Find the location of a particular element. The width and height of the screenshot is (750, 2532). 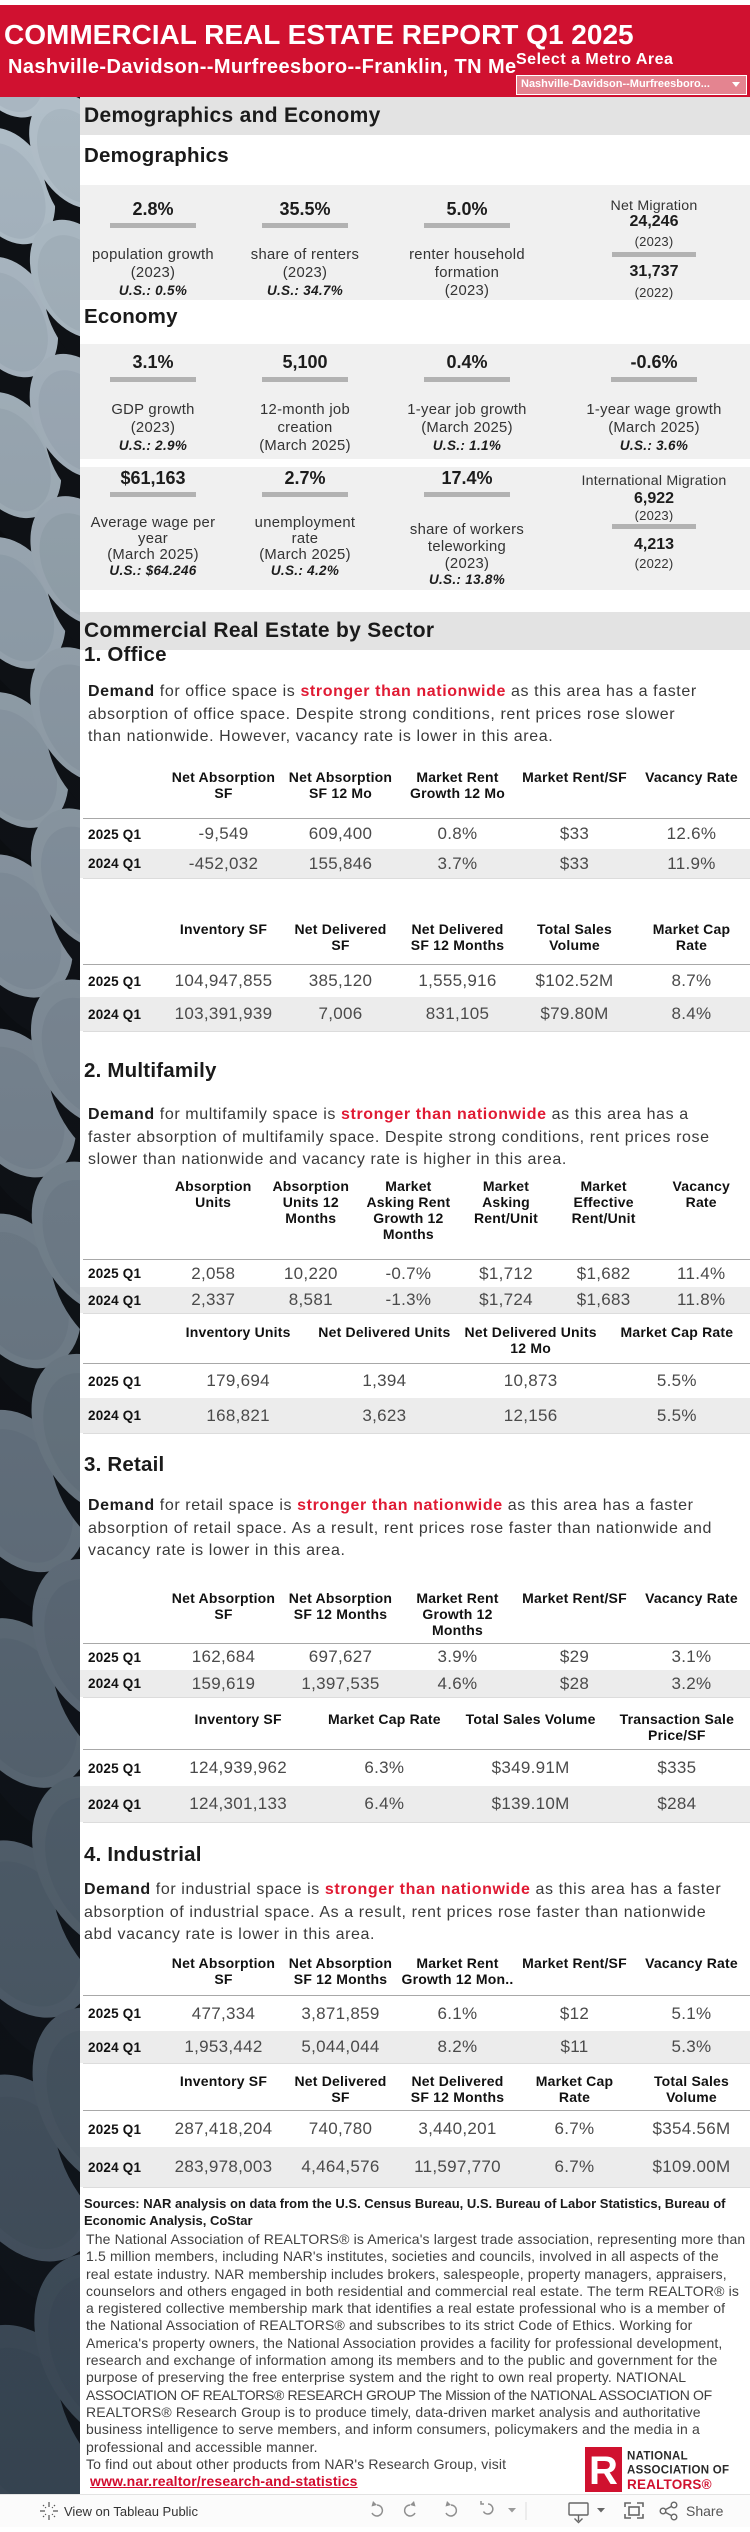

svg-text: View on Tableau Public is located at coordinates (131, 2511).